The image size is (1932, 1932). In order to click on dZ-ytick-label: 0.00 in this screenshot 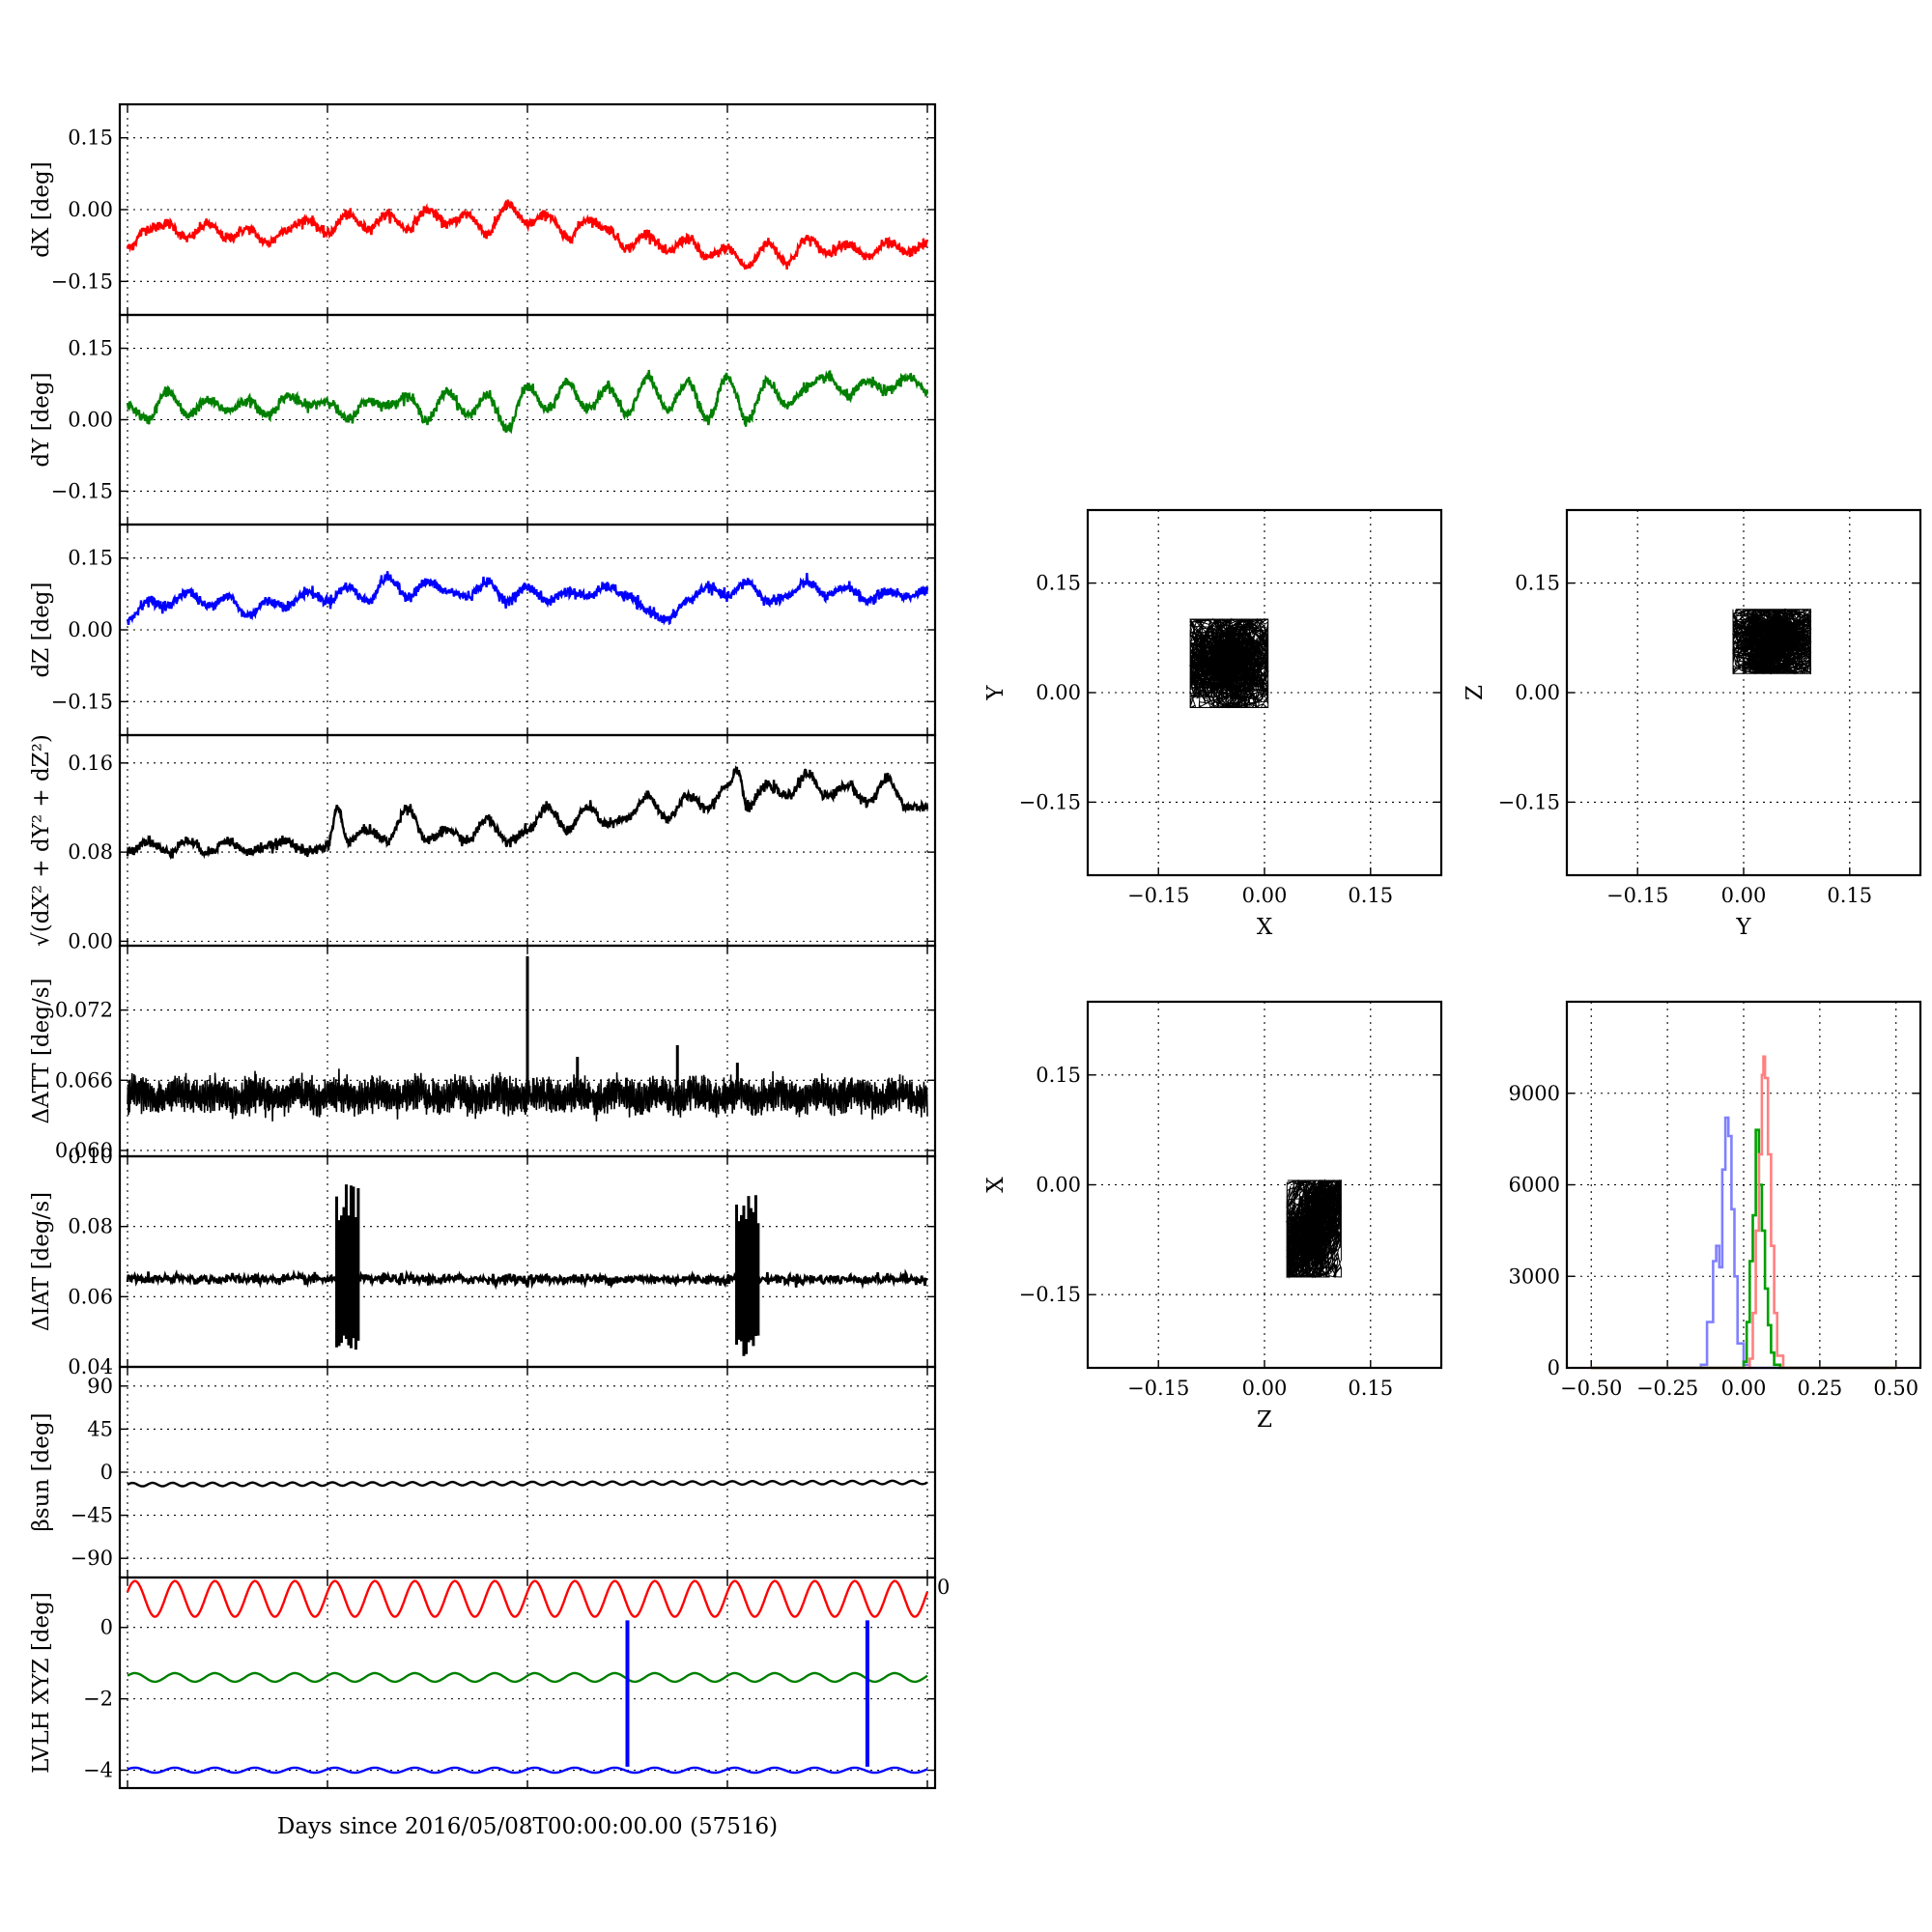, I will do `click(90, 629)`.